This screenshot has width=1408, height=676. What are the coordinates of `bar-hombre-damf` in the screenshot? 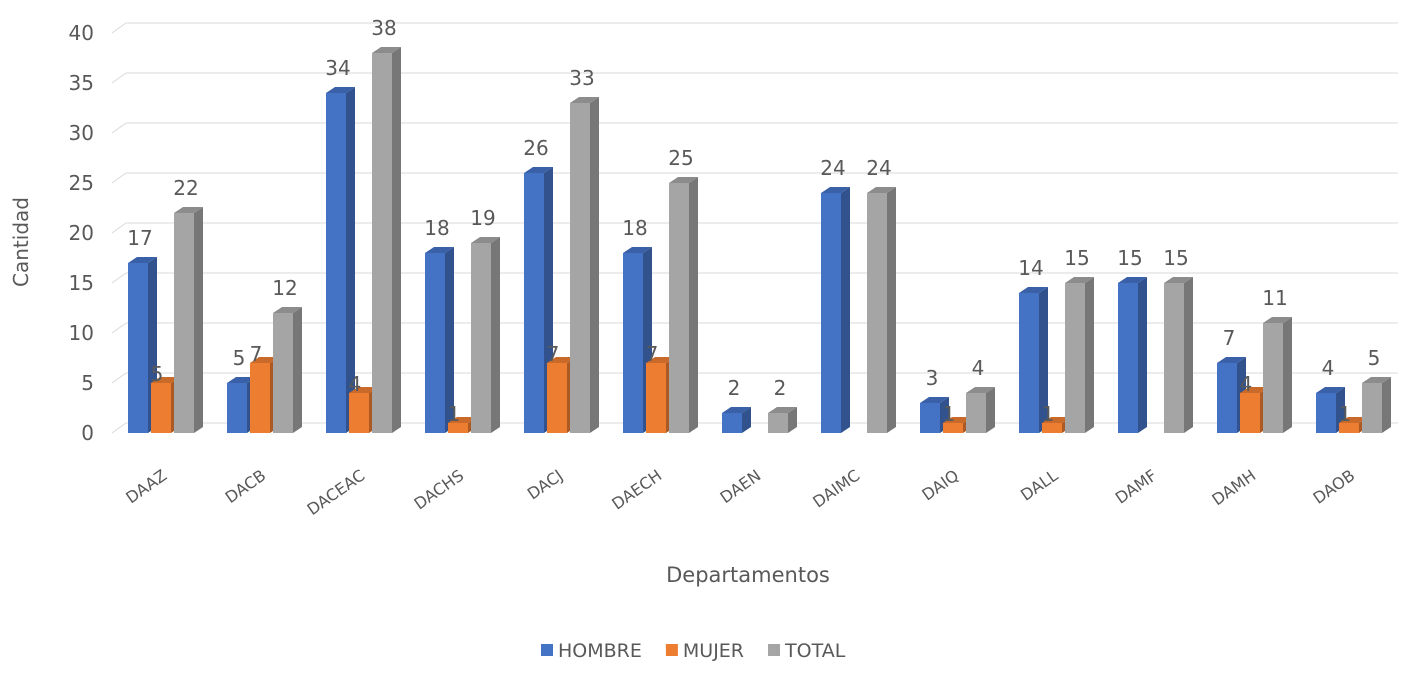 It's located at (1132, 355).